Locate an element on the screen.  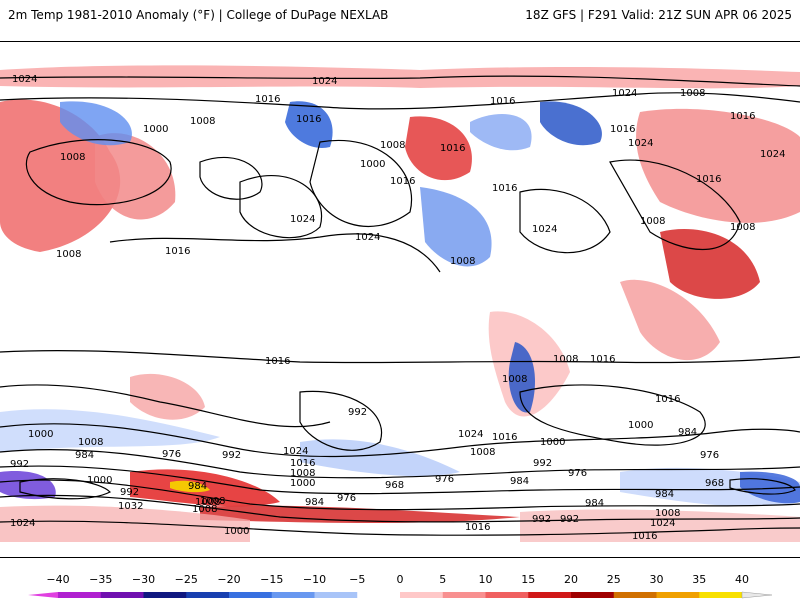
colorbar: −40 −35 −30 −25 −20 −15 −10 −5 0 5 10 15 20 25 30 35 40 is located at coordinates (400, 585).